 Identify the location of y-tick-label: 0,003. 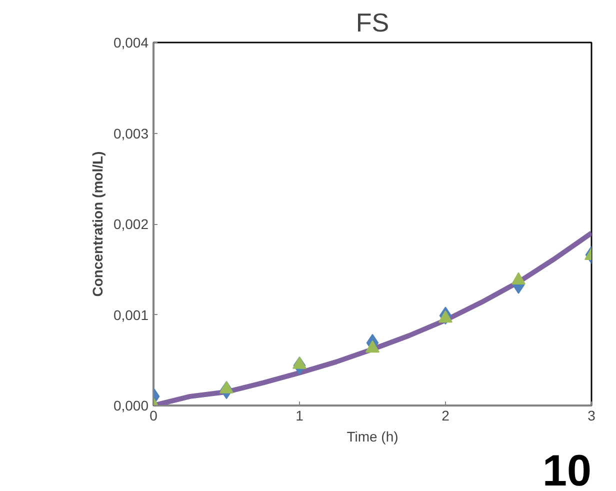
(131, 133).